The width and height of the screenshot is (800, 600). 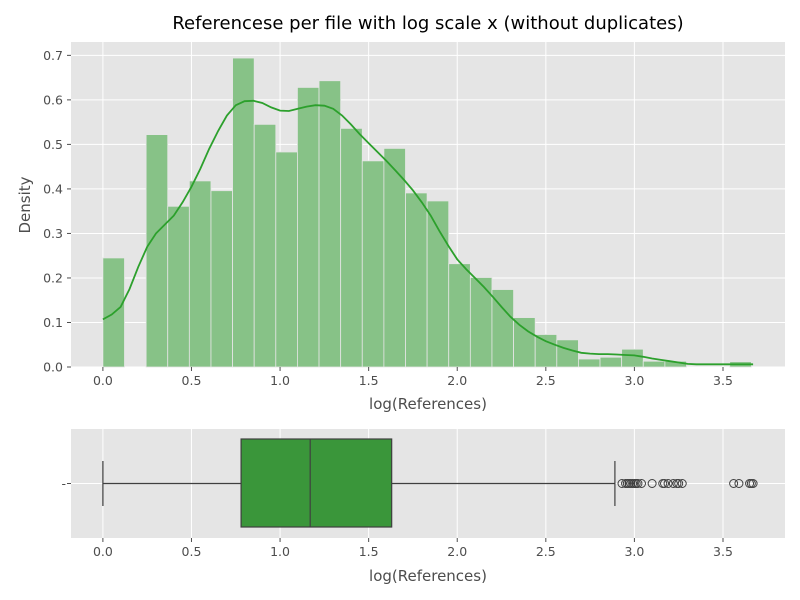 What do you see at coordinates (57, 211) in the screenshot?
I see `histogram-y-ticks: 0.0 0.1 0.2 0.3 0.4 0.5 0.6 0.7` at bounding box center [57, 211].